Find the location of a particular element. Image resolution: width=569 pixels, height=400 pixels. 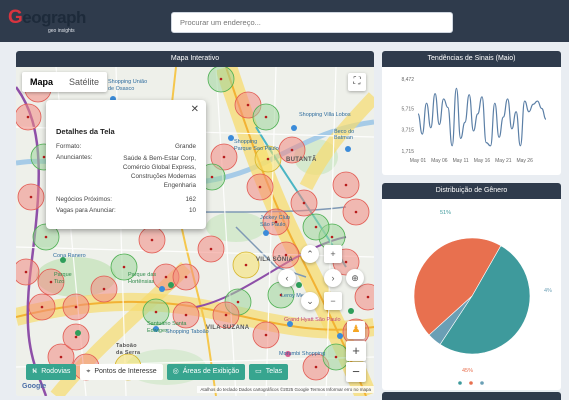

x-tick-label: May 11 is located at coordinates (461, 161).